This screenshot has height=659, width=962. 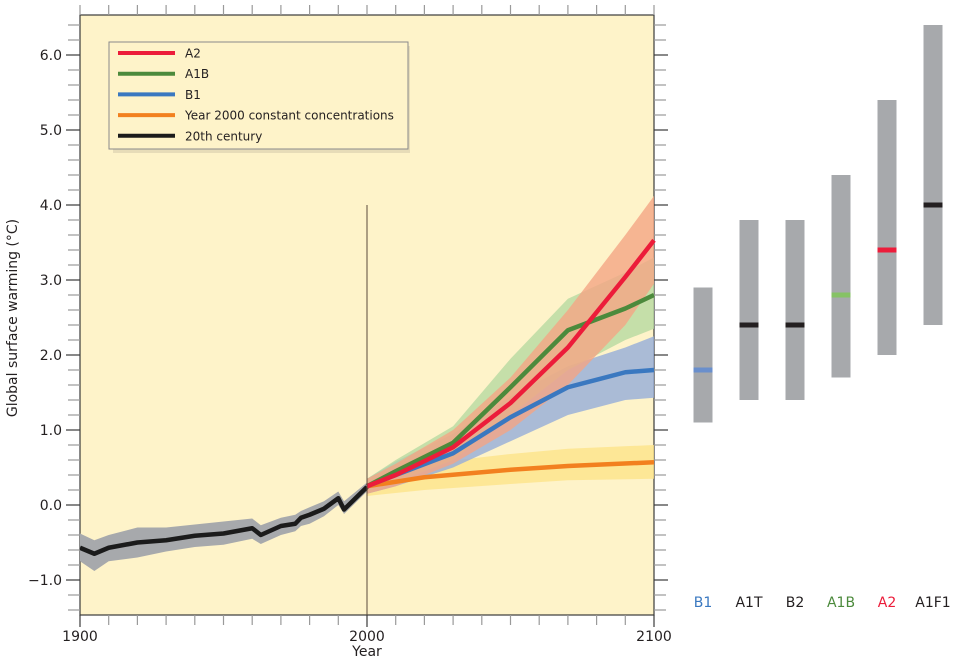 I want to click on band-a2, so click(x=510, y=345).